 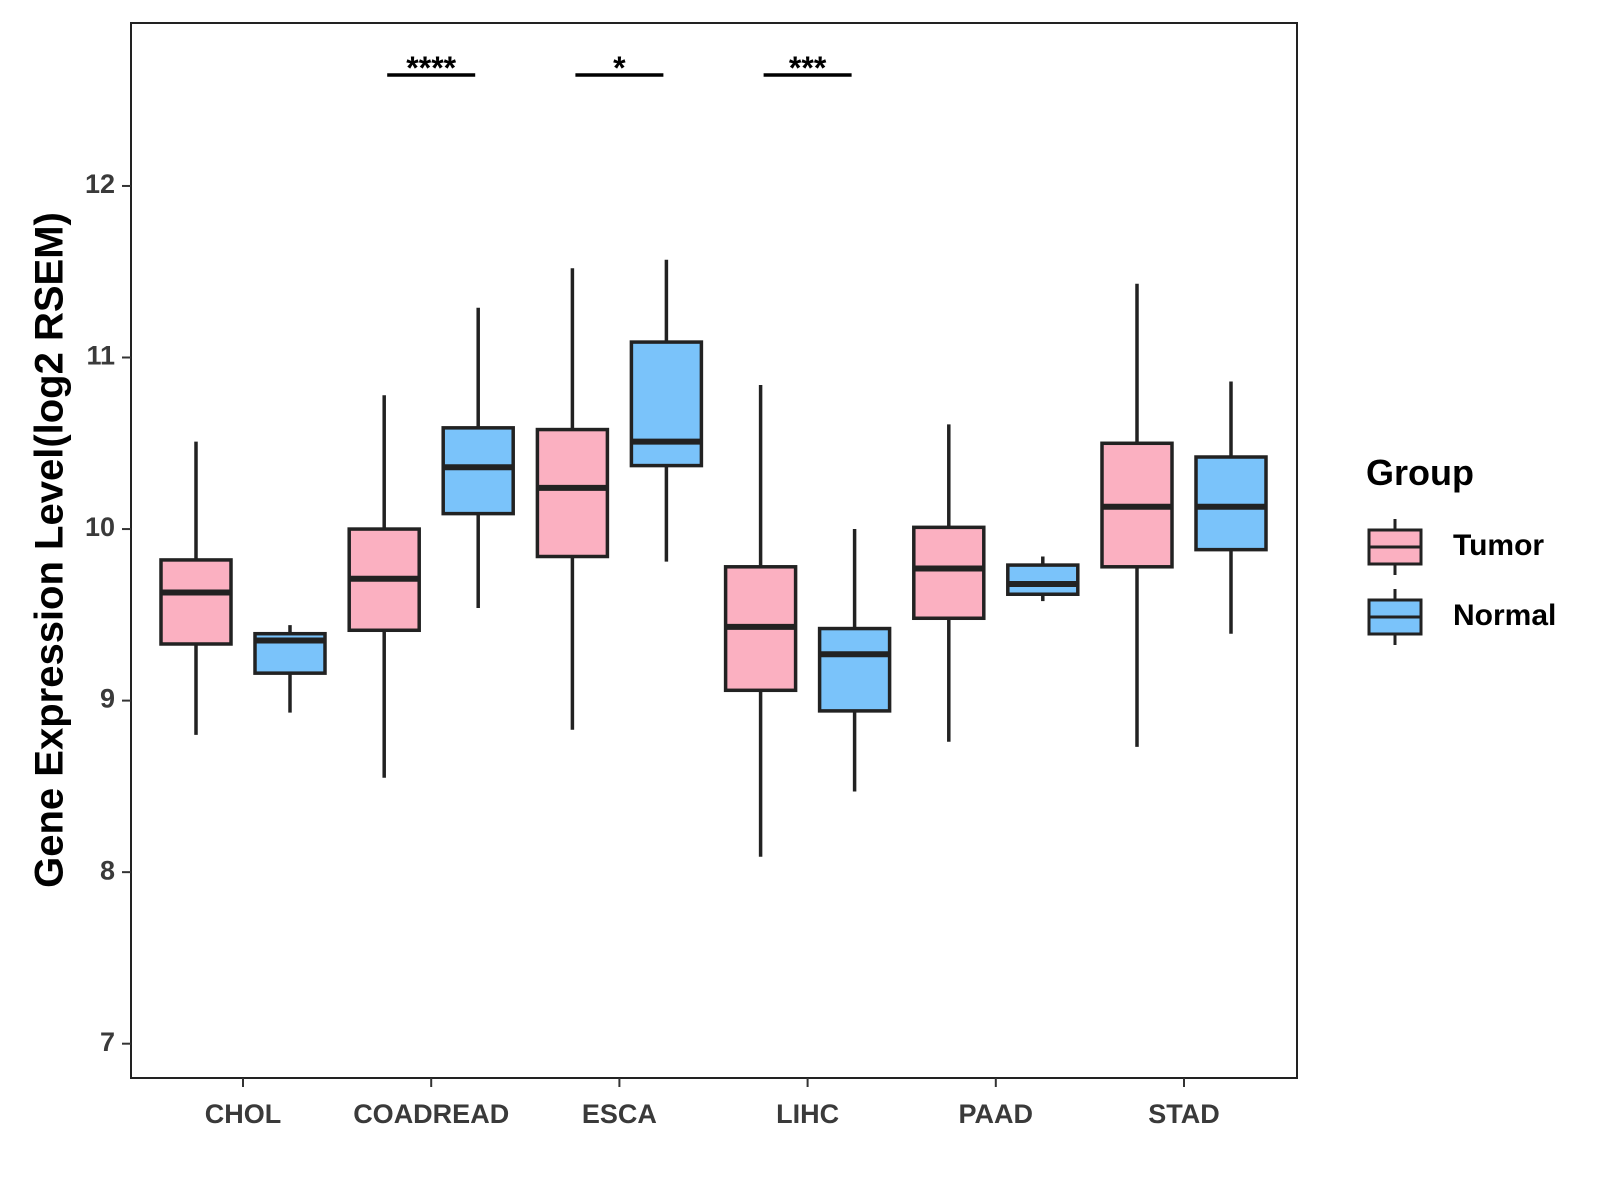 I want to click on legend: Group Tumor Normal, so click(x=1461, y=548).